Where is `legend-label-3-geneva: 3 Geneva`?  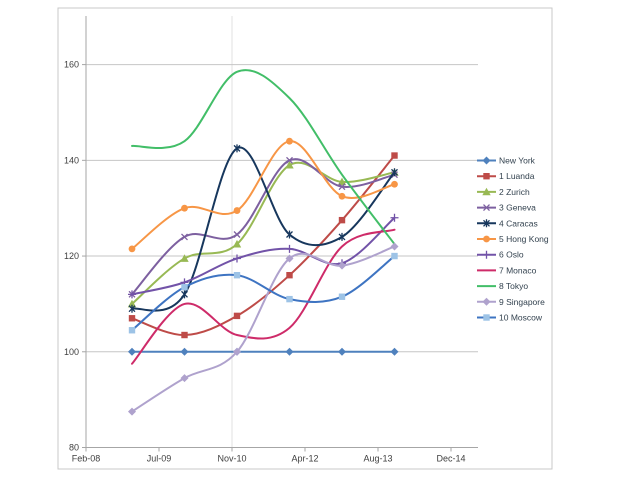
legend-label-3-geneva: 3 Geneva is located at coordinates (517, 208).